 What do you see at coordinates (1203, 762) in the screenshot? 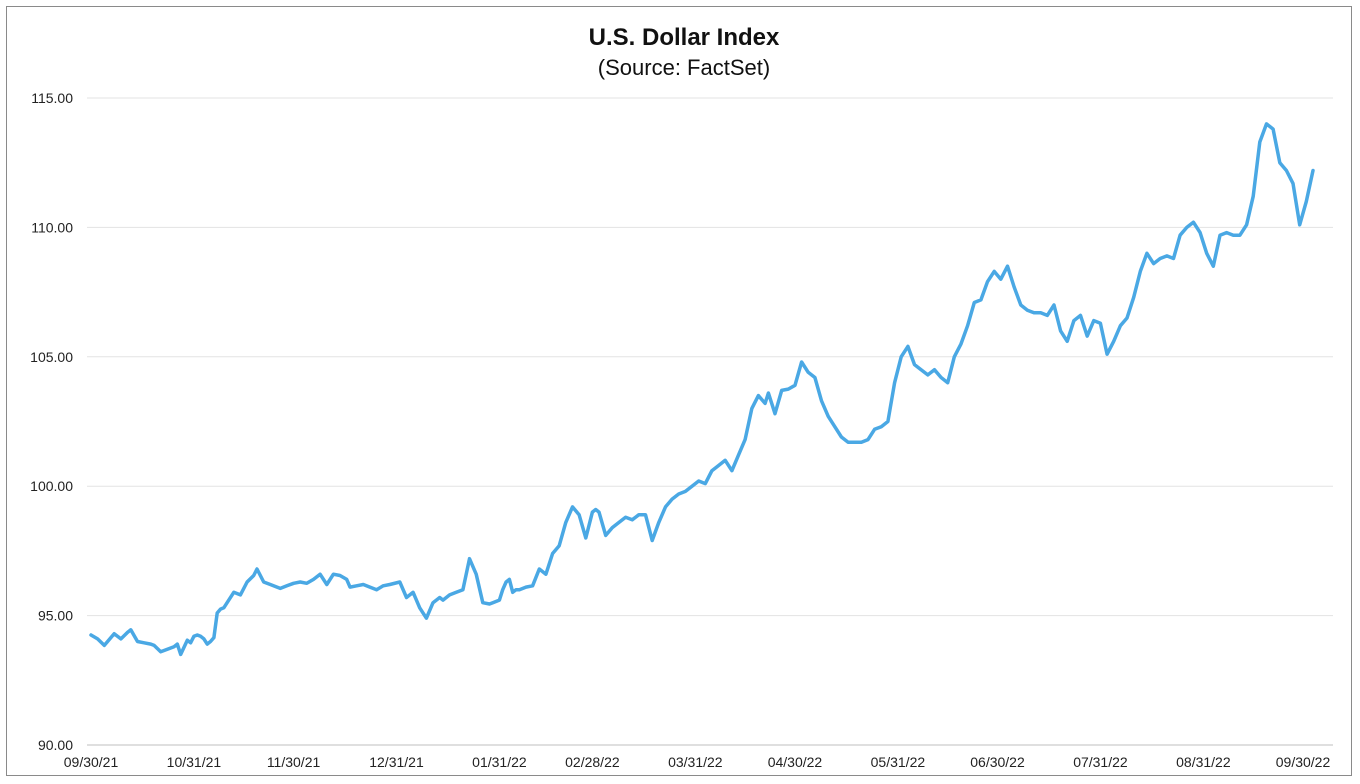
I see `x-tick-label: 08/31/22` at bounding box center [1203, 762].